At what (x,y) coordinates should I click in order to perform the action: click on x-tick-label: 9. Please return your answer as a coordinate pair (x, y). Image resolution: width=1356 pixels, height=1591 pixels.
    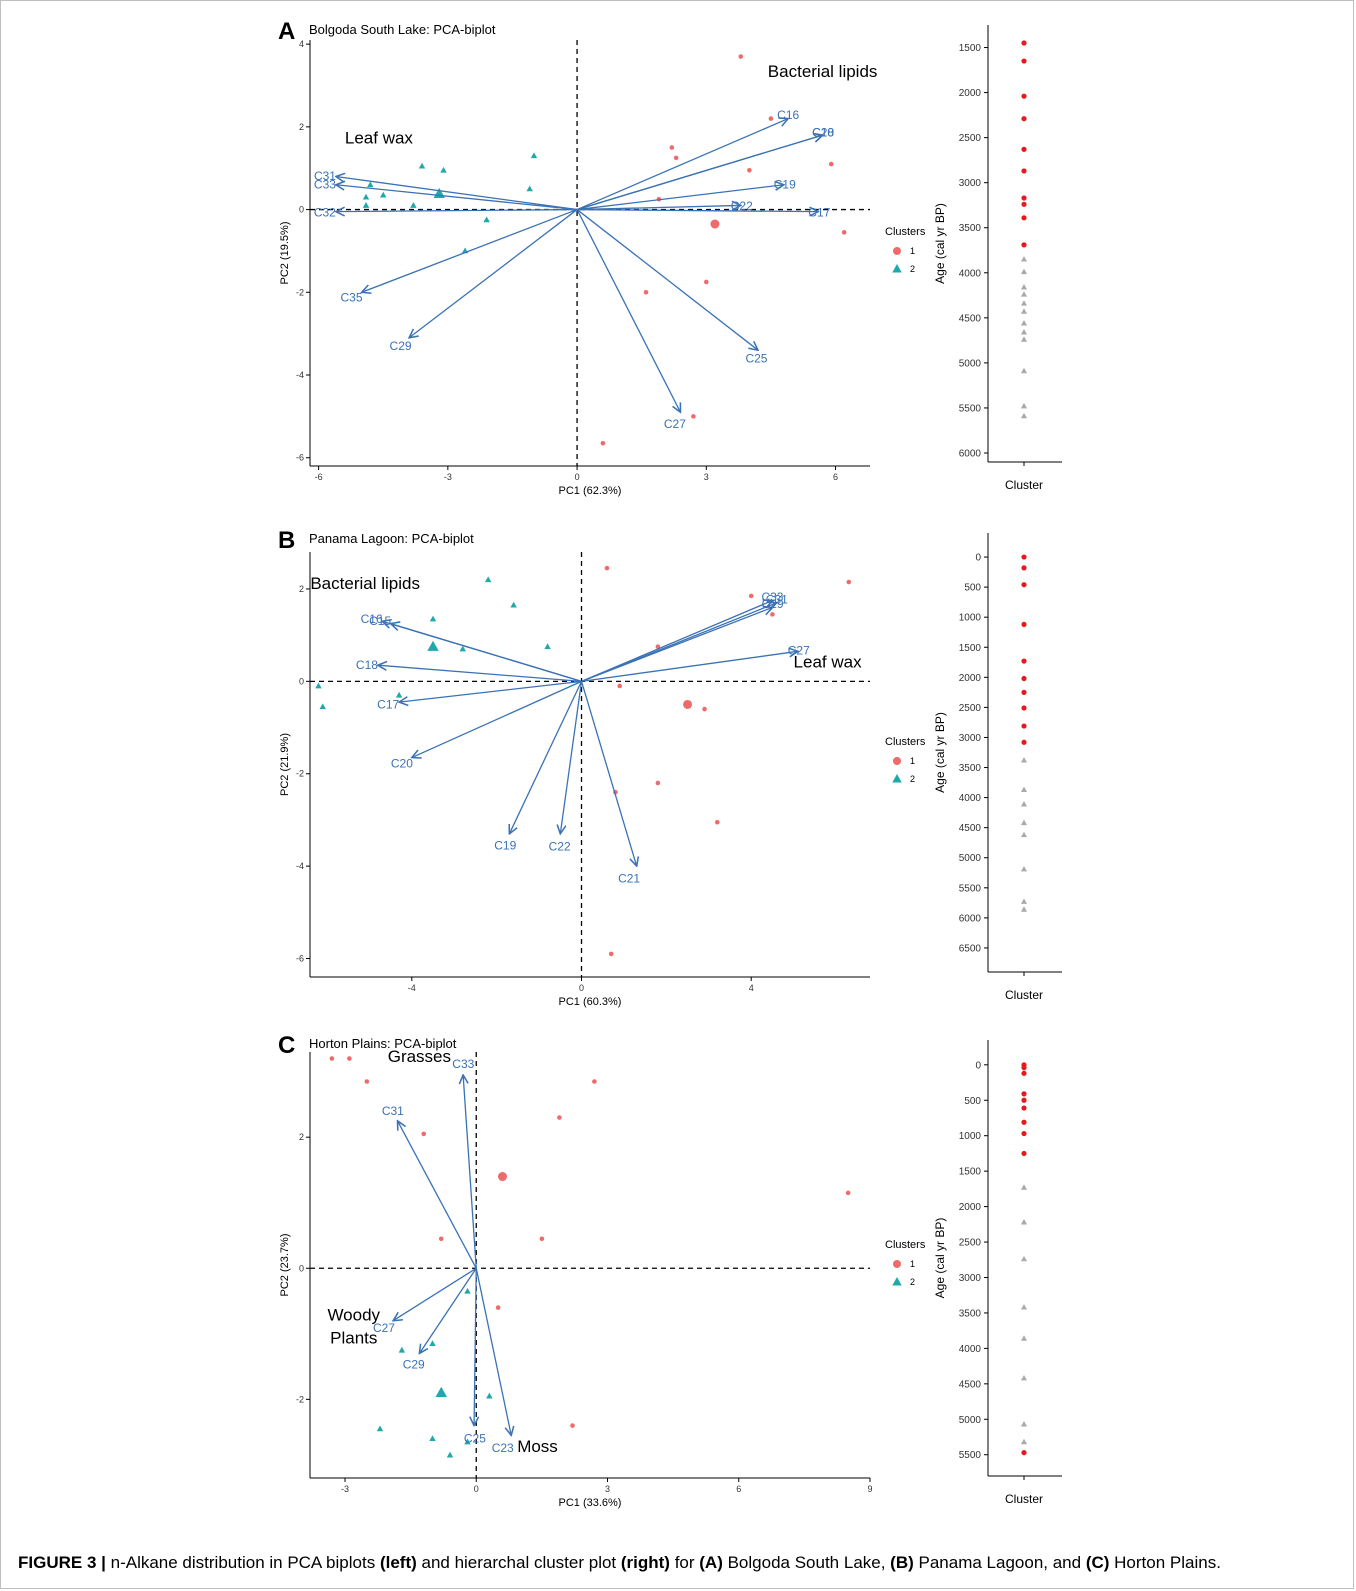
    Looking at the image, I should click on (869, 1489).